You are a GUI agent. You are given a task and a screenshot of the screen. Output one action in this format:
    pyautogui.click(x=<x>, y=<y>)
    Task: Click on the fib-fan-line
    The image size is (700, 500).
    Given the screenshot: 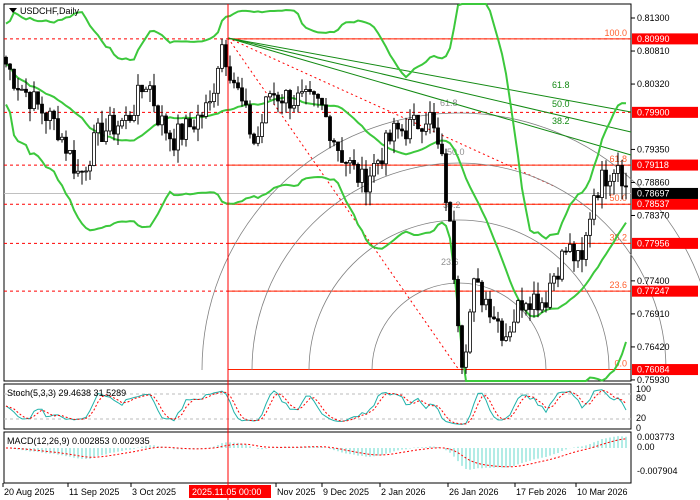 What is the action you would take?
    pyautogui.click(x=429, y=96)
    